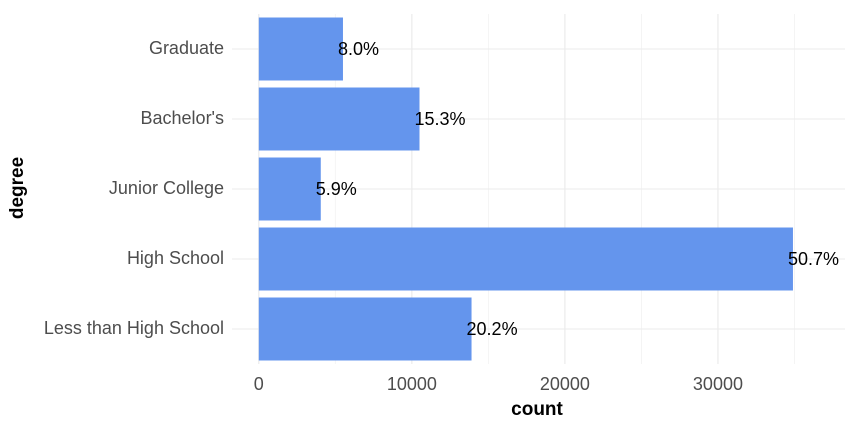 The width and height of the screenshot is (850, 428). Describe the element at coordinates (492, 329) in the screenshot. I see `value-label: 20.2%` at that location.